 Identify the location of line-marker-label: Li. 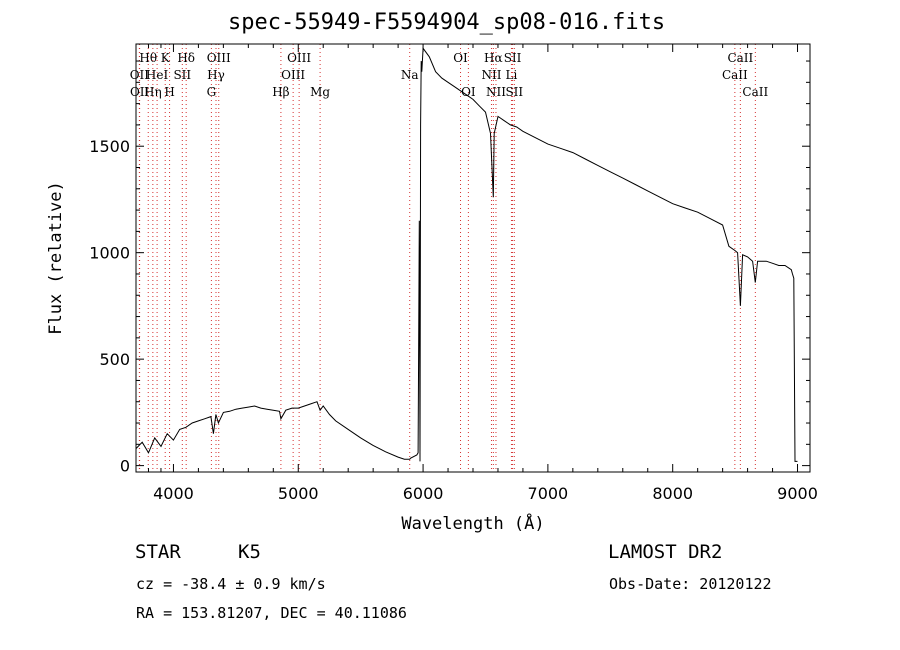
(512, 75).